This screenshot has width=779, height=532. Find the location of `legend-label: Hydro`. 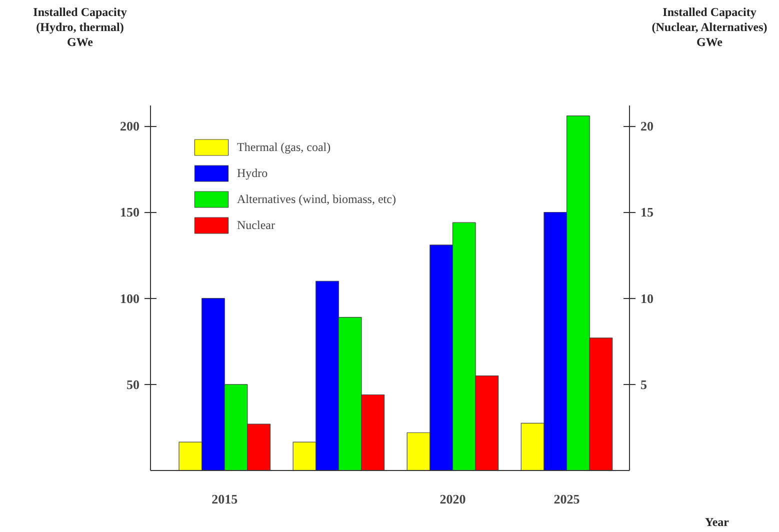

legend-label: Hydro is located at coordinates (252, 173).